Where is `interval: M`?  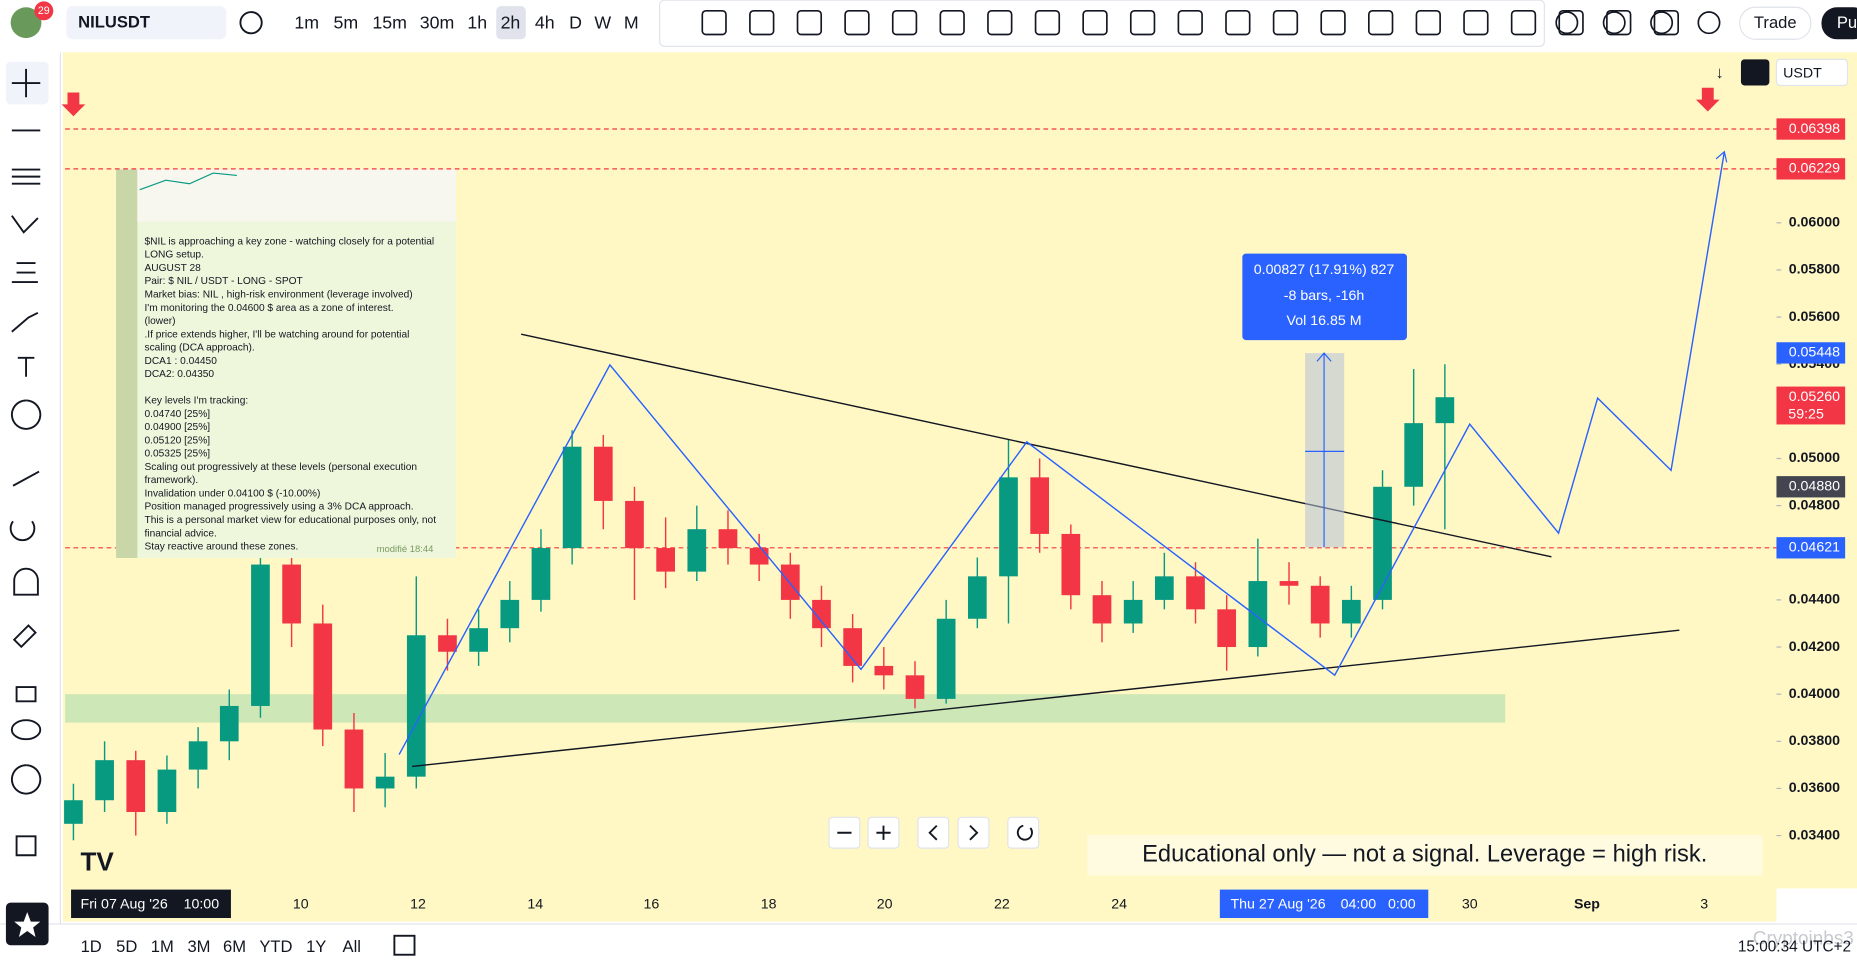 interval: M is located at coordinates (631, 23).